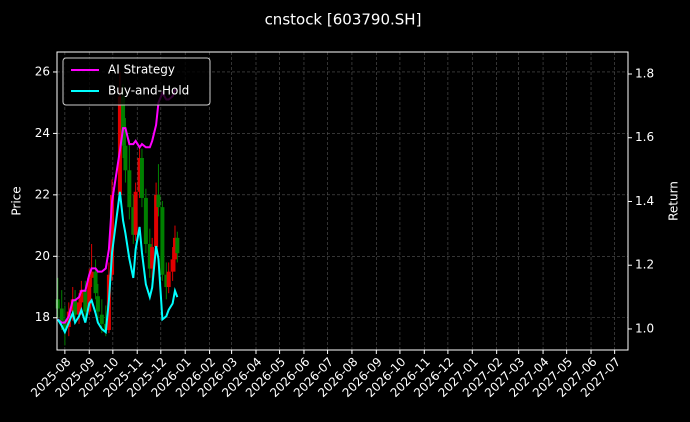 This screenshot has width=690, height=422. Describe the element at coordinates (141, 70) in the screenshot. I see `legend-label: AI Strategy` at that location.